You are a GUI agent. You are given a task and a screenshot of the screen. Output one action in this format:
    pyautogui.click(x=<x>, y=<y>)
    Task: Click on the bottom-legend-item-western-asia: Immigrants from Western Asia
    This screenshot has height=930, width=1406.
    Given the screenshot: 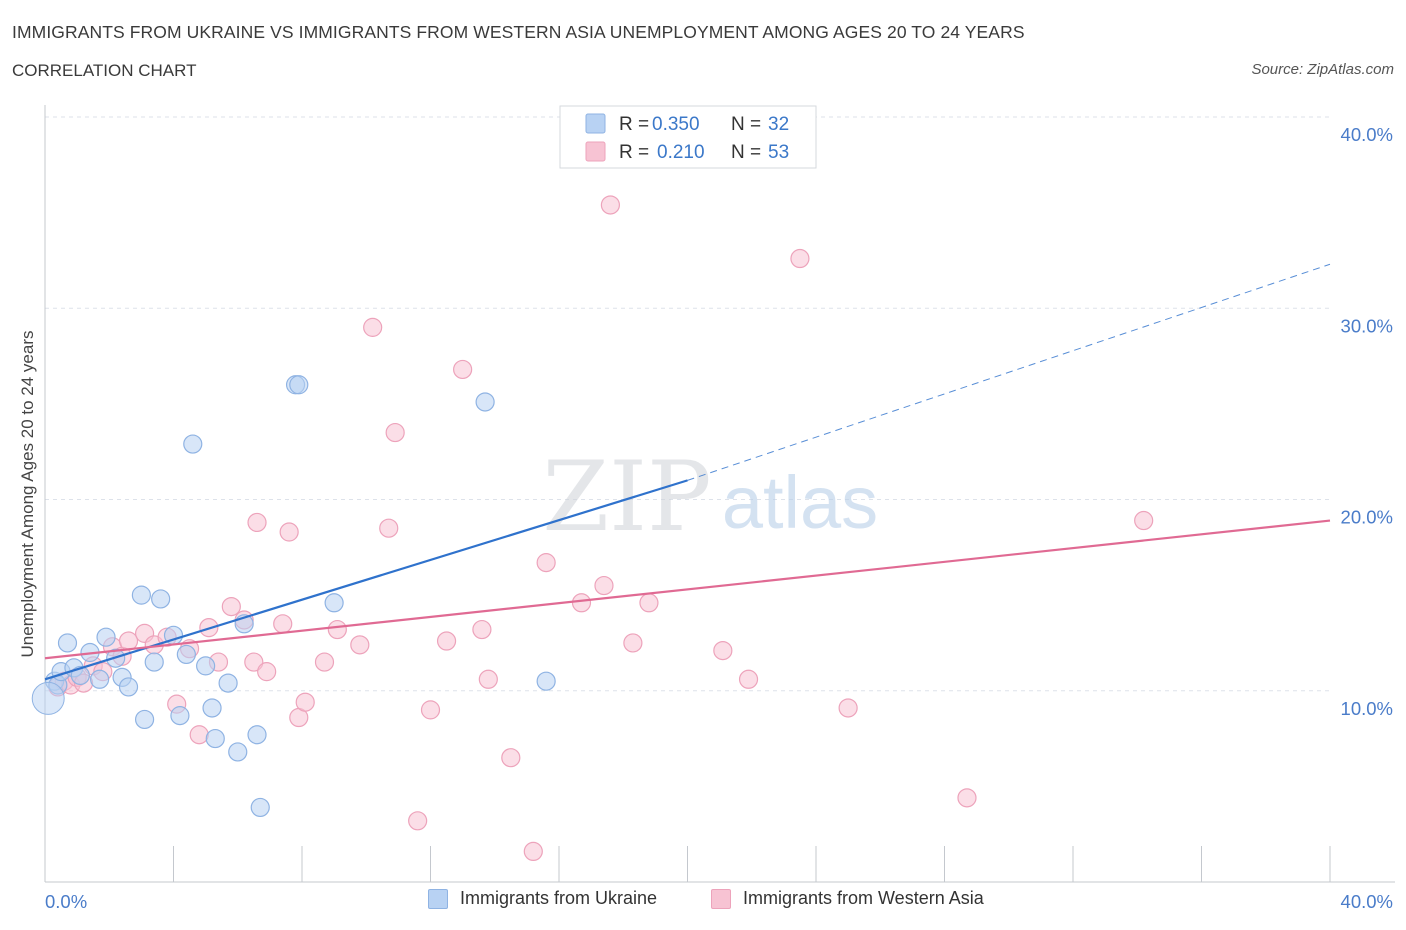 What is the action you would take?
    pyautogui.click(x=847, y=898)
    